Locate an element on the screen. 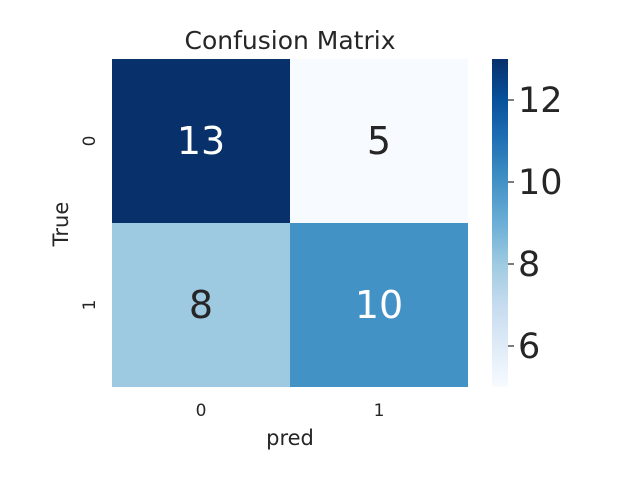 The image size is (640, 480). colorbar-tick-label: 6 is located at coordinates (529, 347).